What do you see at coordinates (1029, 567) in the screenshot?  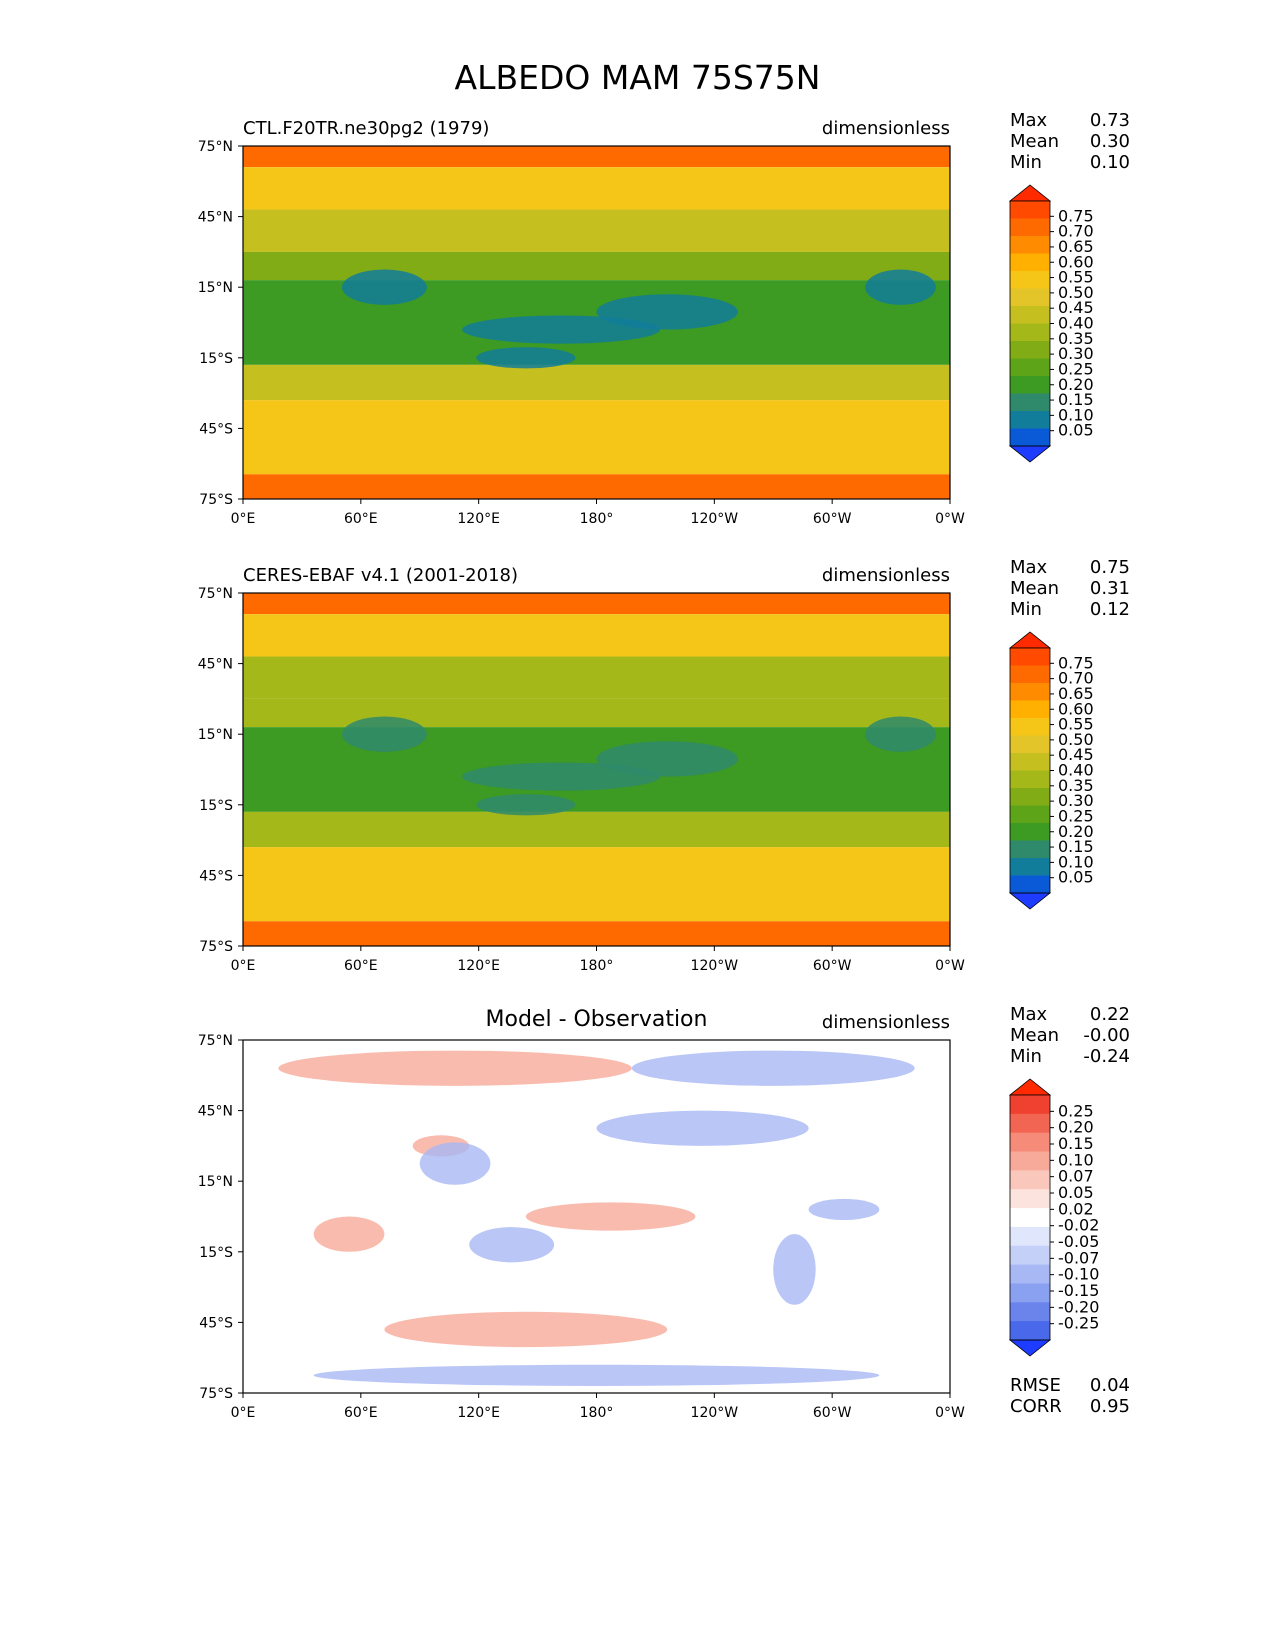 I see `stat-name: Max` at bounding box center [1029, 567].